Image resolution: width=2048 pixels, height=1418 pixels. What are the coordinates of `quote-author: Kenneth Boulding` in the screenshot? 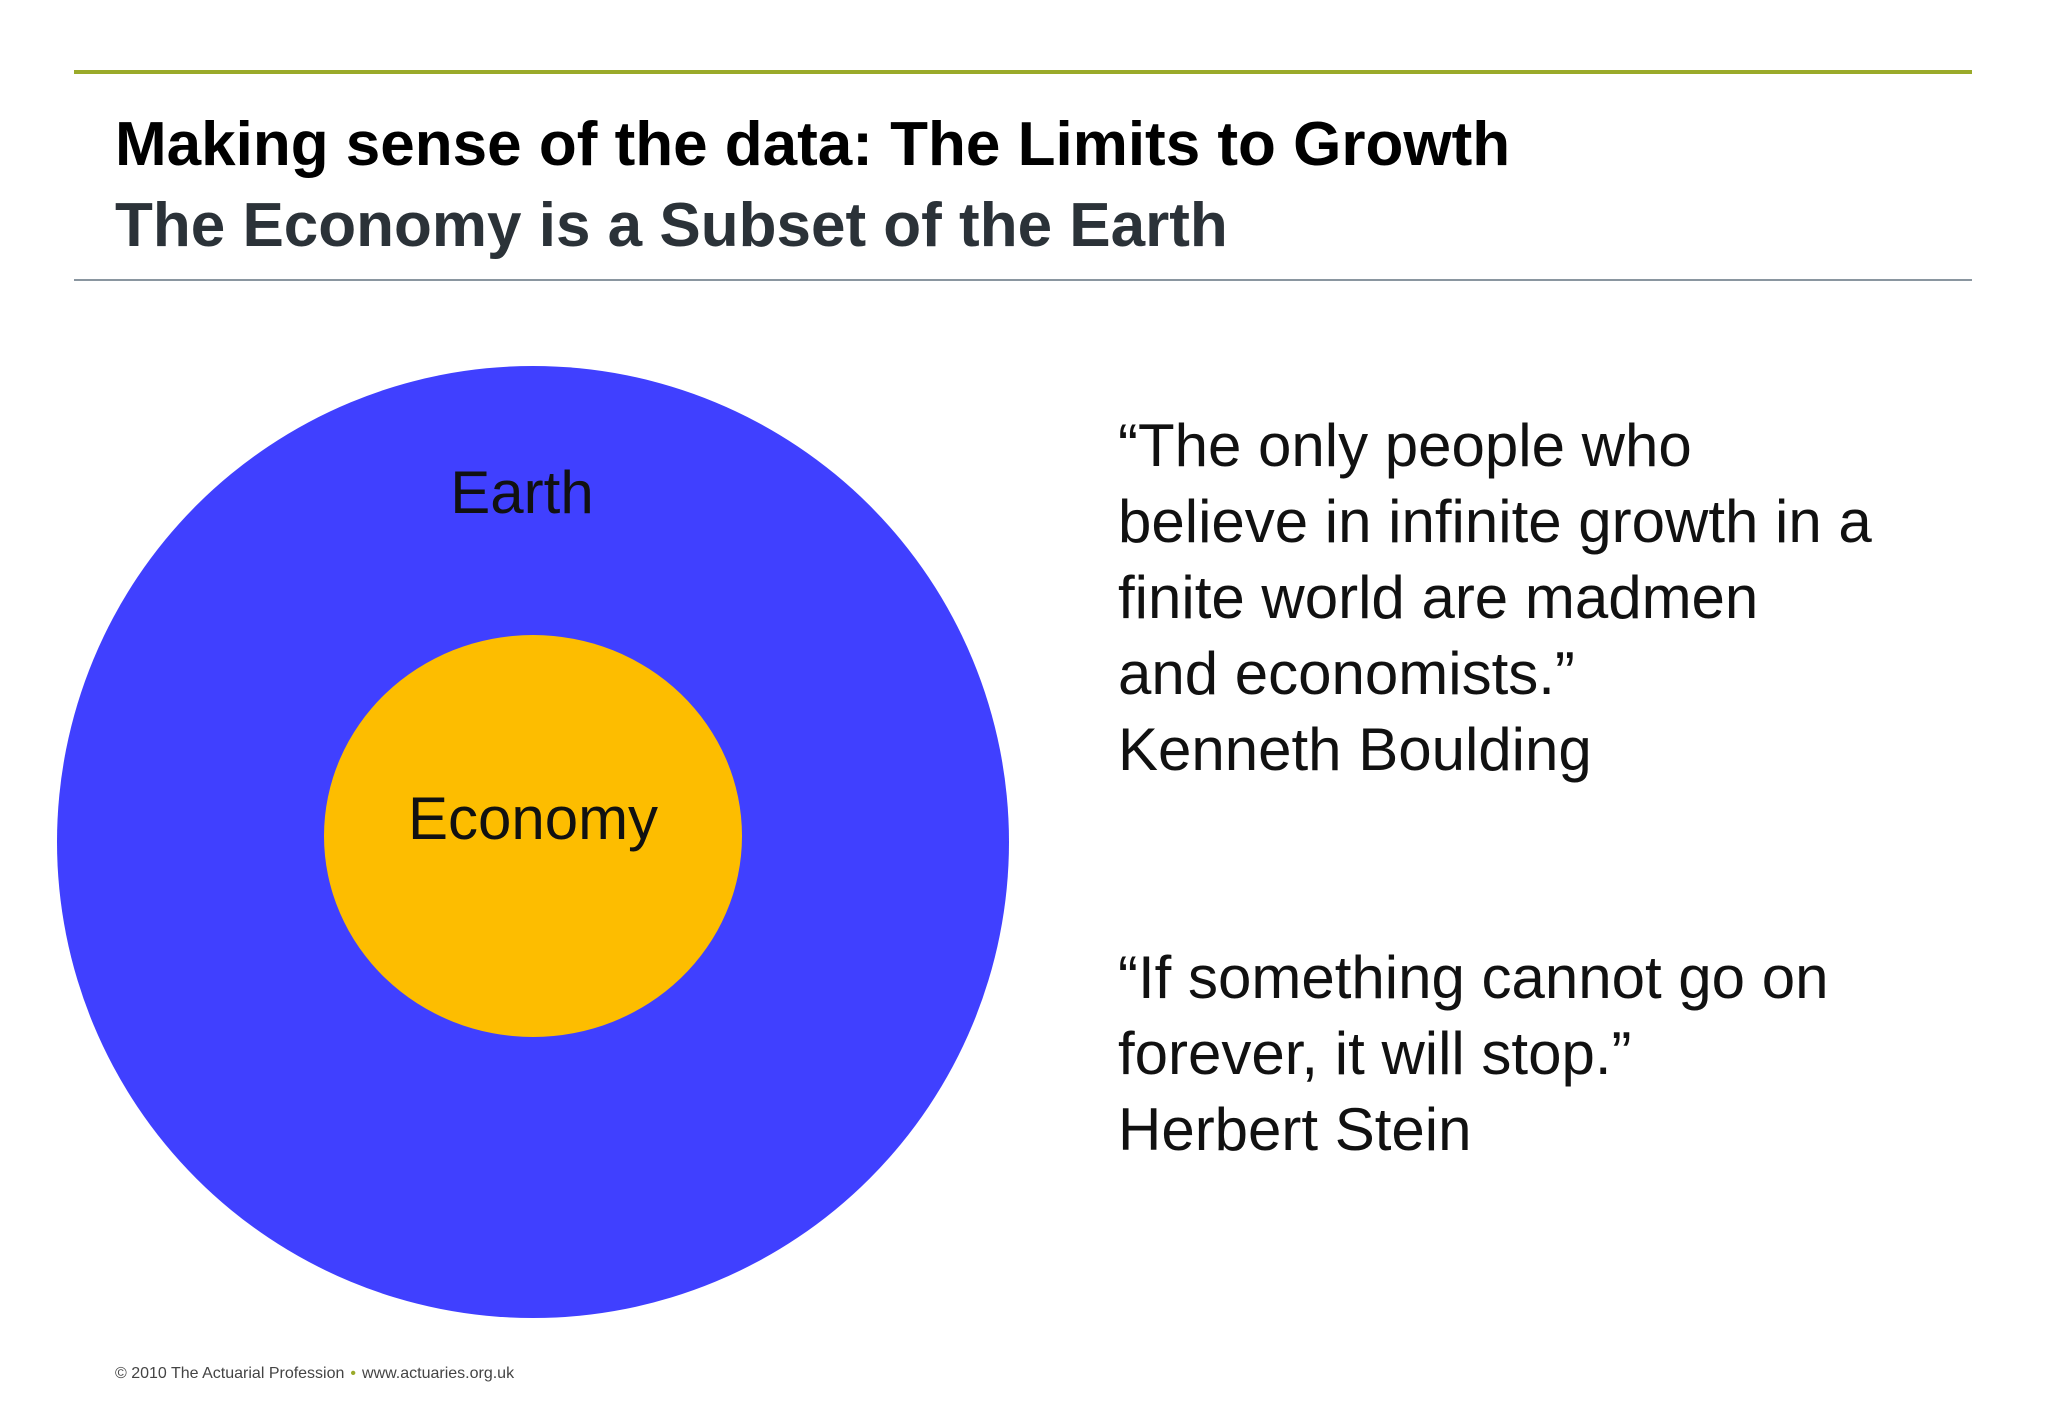 It's located at (1355, 749).